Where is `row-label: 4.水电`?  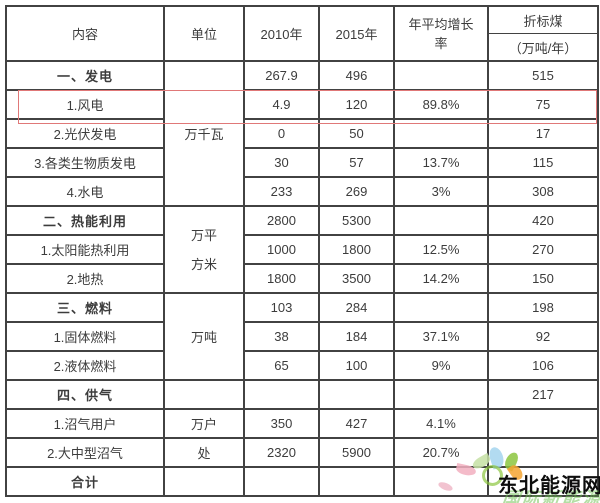 row-label: 4.水电 is located at coordinates (85, 191).